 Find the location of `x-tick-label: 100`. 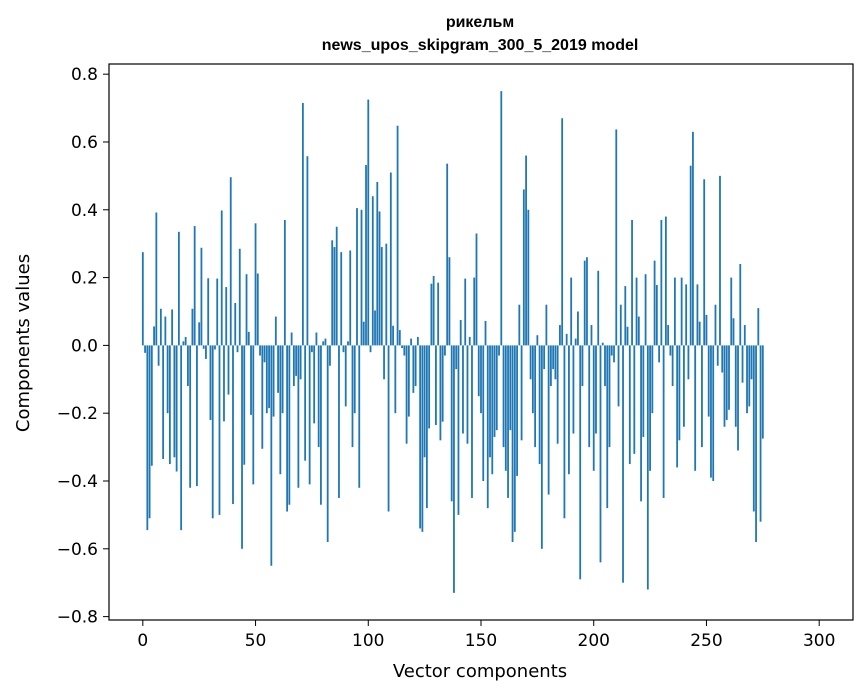

x-tick-label: 100 is located at coordinates (368, 641).